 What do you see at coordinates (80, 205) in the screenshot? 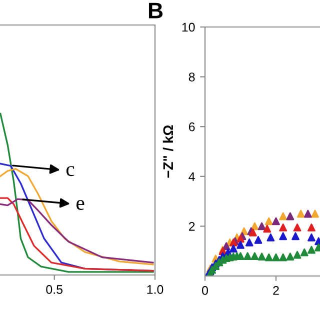
I see `annotation: e` at bounding box center [80, 205].